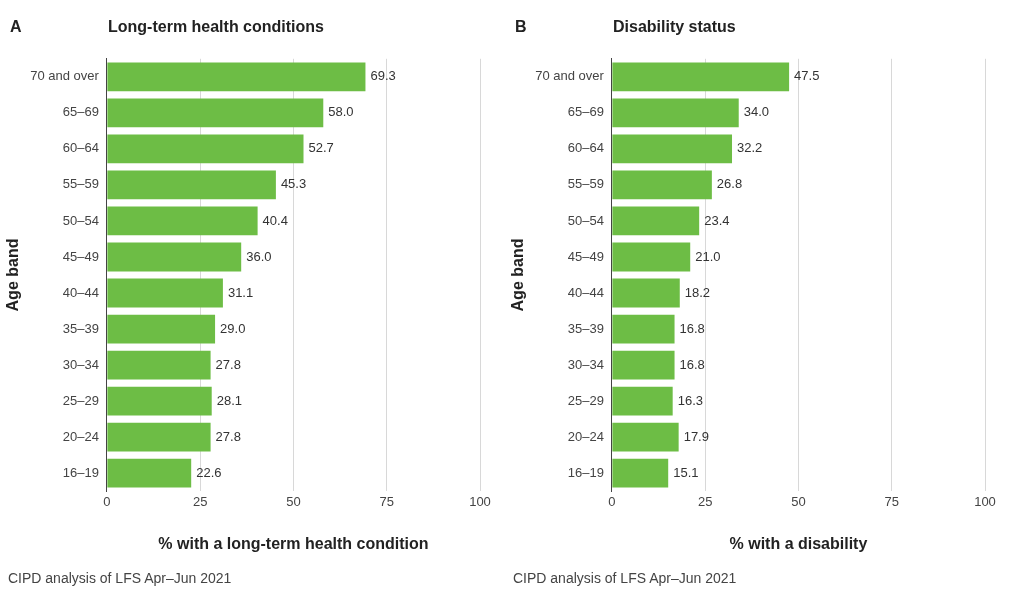  I want to click on text: B, so click(521, 27).